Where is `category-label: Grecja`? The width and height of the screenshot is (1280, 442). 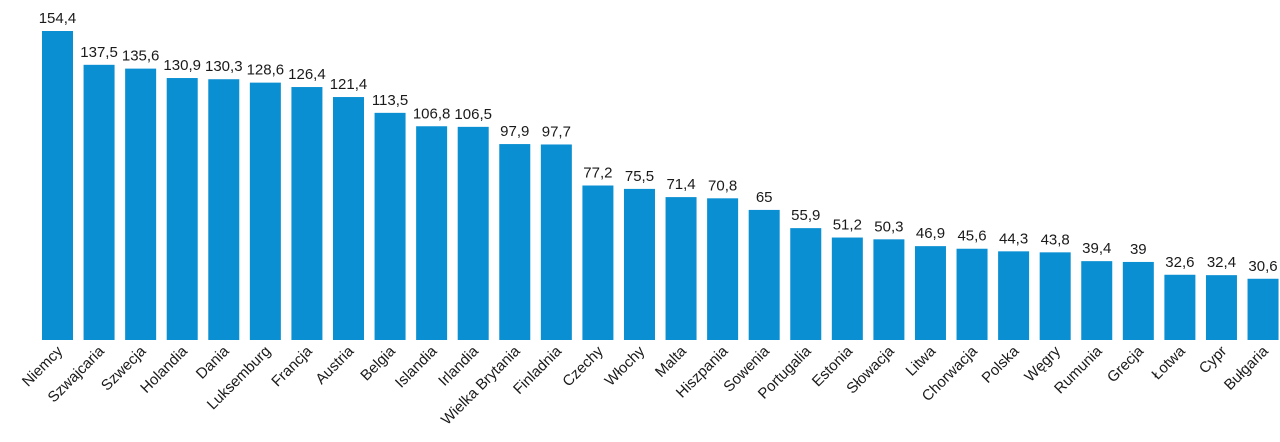
category-label: Grecja is located at coordinates (1126, 364).